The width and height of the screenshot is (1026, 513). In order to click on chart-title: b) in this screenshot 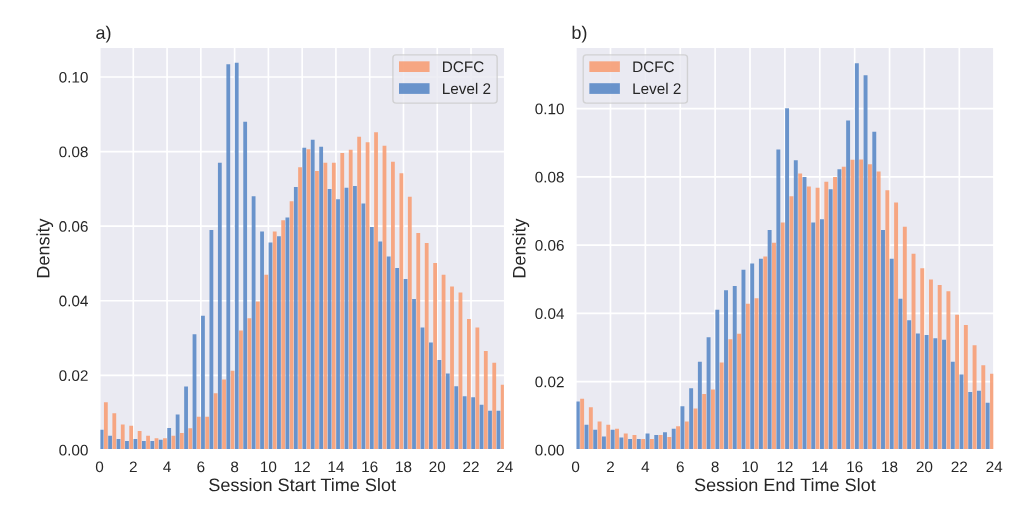, I will do `click(579, 34)`.